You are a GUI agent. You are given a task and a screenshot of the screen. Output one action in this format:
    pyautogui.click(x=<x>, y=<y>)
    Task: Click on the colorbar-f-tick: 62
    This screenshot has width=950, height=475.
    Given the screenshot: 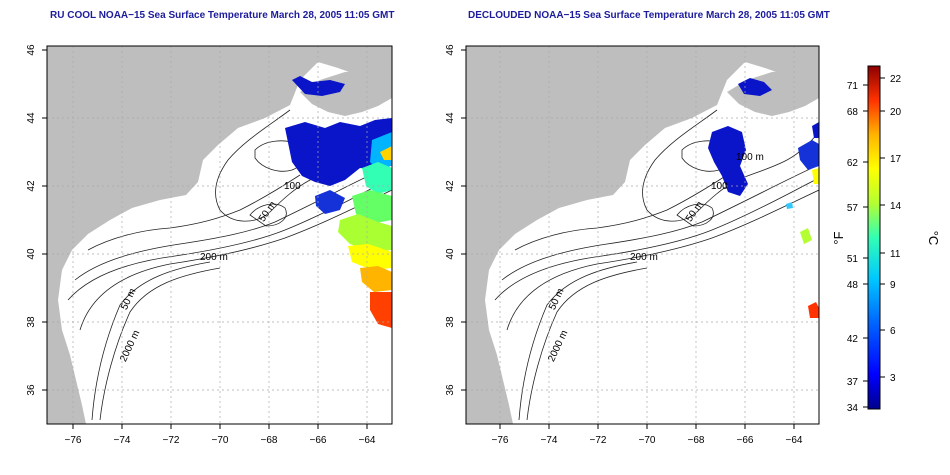 What is the action you would take?
    pyautogui.click(x=853, y=163)
    